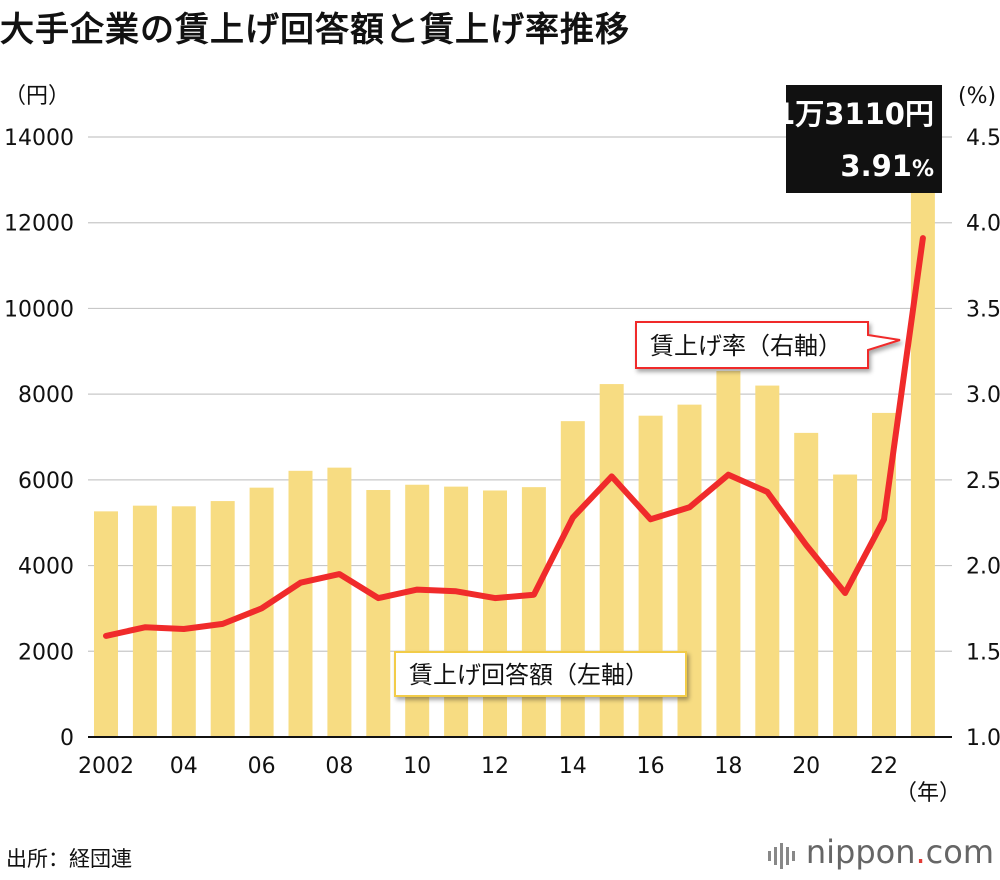  I want to click on bar-series-label: 賃上げ回答額（左軸）, so click(540, 674).